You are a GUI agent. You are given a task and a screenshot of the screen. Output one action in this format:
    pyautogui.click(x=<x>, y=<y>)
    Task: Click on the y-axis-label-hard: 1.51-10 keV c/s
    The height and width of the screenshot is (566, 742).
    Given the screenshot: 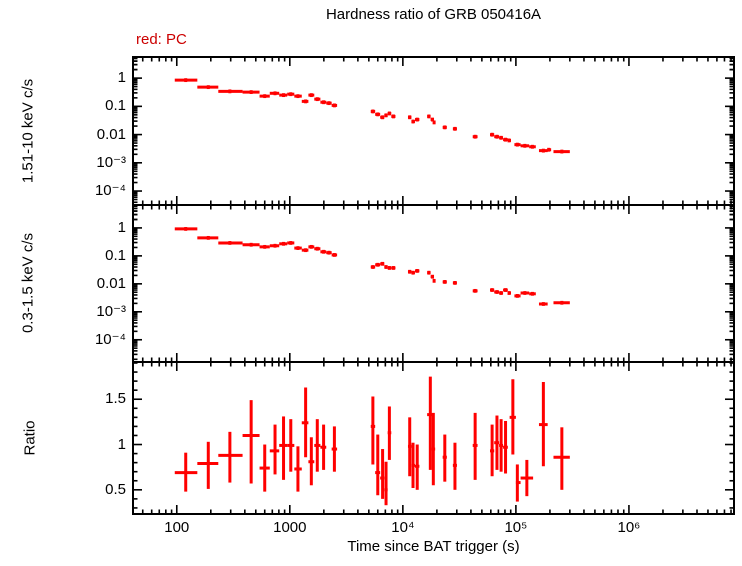 What is the action you would take?
    pyautogui.click(x=28, y=131)
    